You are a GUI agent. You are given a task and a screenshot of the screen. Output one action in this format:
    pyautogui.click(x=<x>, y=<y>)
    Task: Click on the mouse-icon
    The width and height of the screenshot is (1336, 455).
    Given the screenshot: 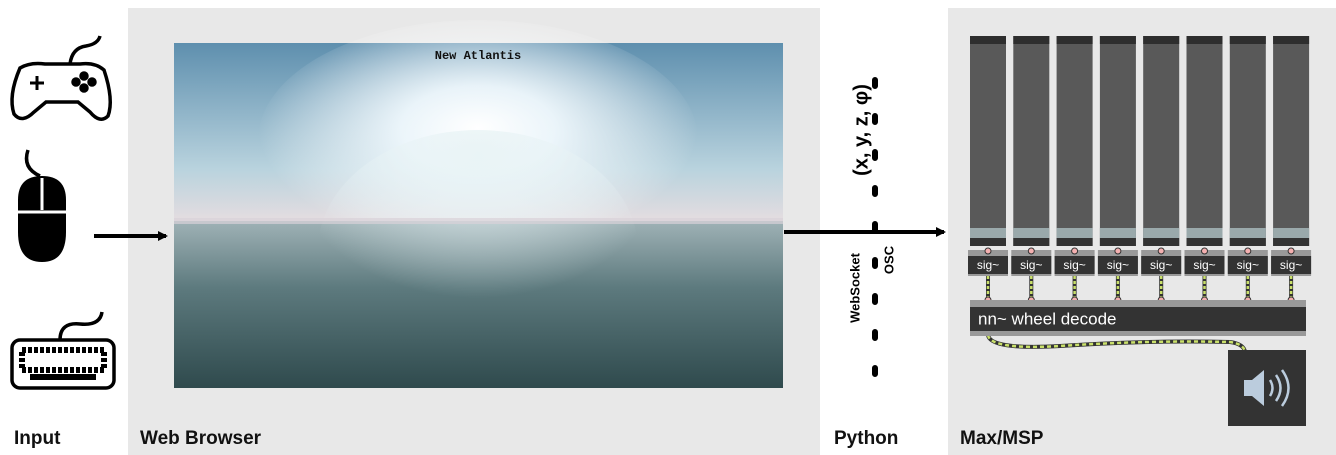 What is the action you would take?
    pyautogui.click(x=42, y=205)
    